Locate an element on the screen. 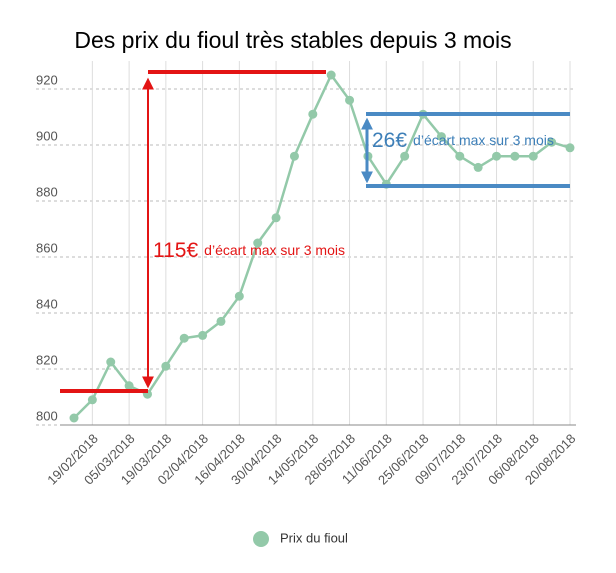 This screenshot has width=616, height=573. y-tick-label: 900 is located at coordinates (47, 135).